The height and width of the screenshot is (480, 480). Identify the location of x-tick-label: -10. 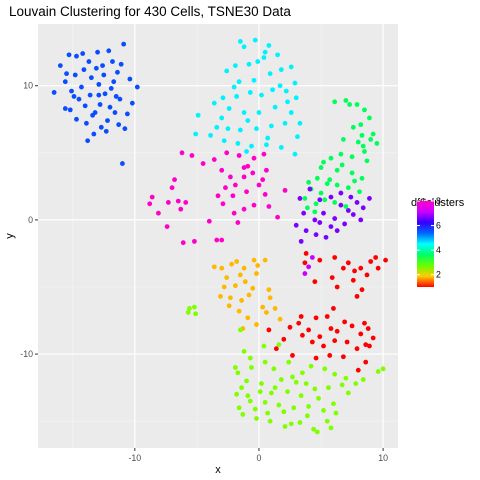
(134, 458).